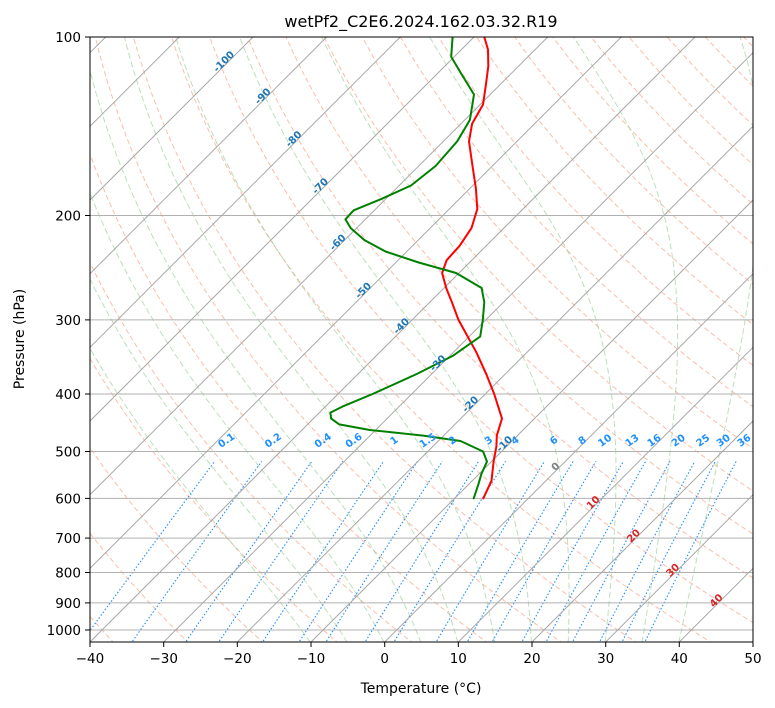  I want to click on y-axis-label: Pressure (hPa), so click(20, 339).